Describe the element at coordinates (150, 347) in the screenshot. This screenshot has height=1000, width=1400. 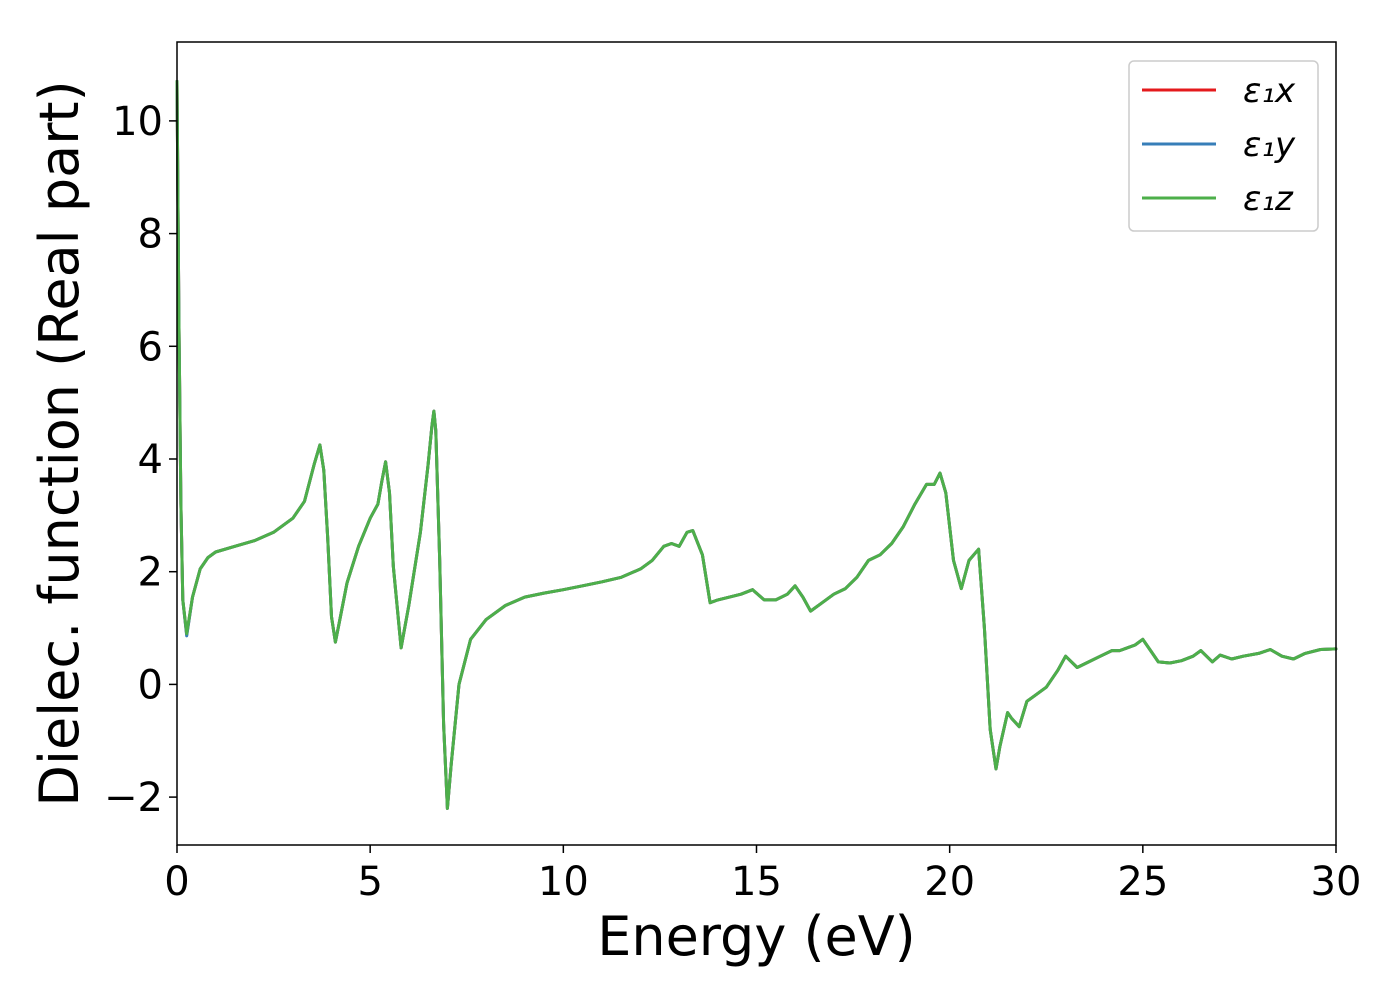
I see `y-tick-label: 6` at that location.